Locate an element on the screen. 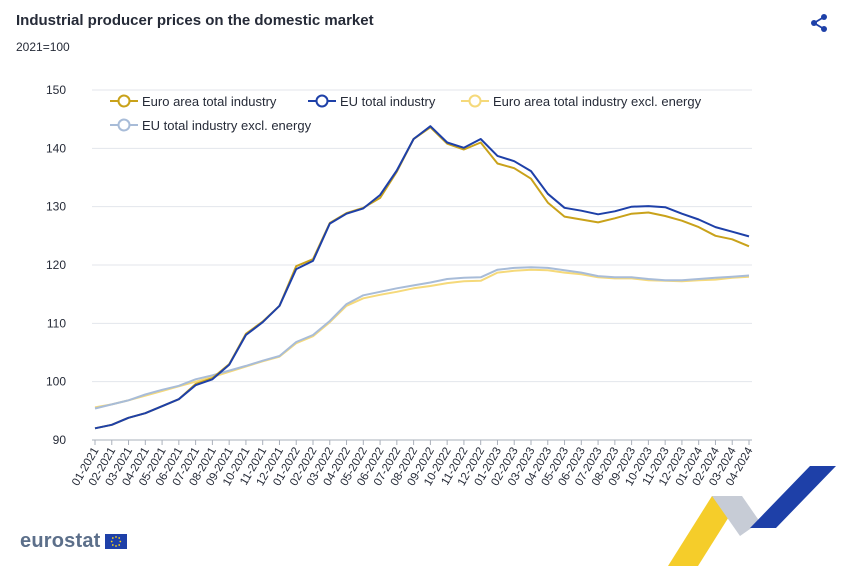  y-tick-label: 130 is located at coordinates (56, 207).